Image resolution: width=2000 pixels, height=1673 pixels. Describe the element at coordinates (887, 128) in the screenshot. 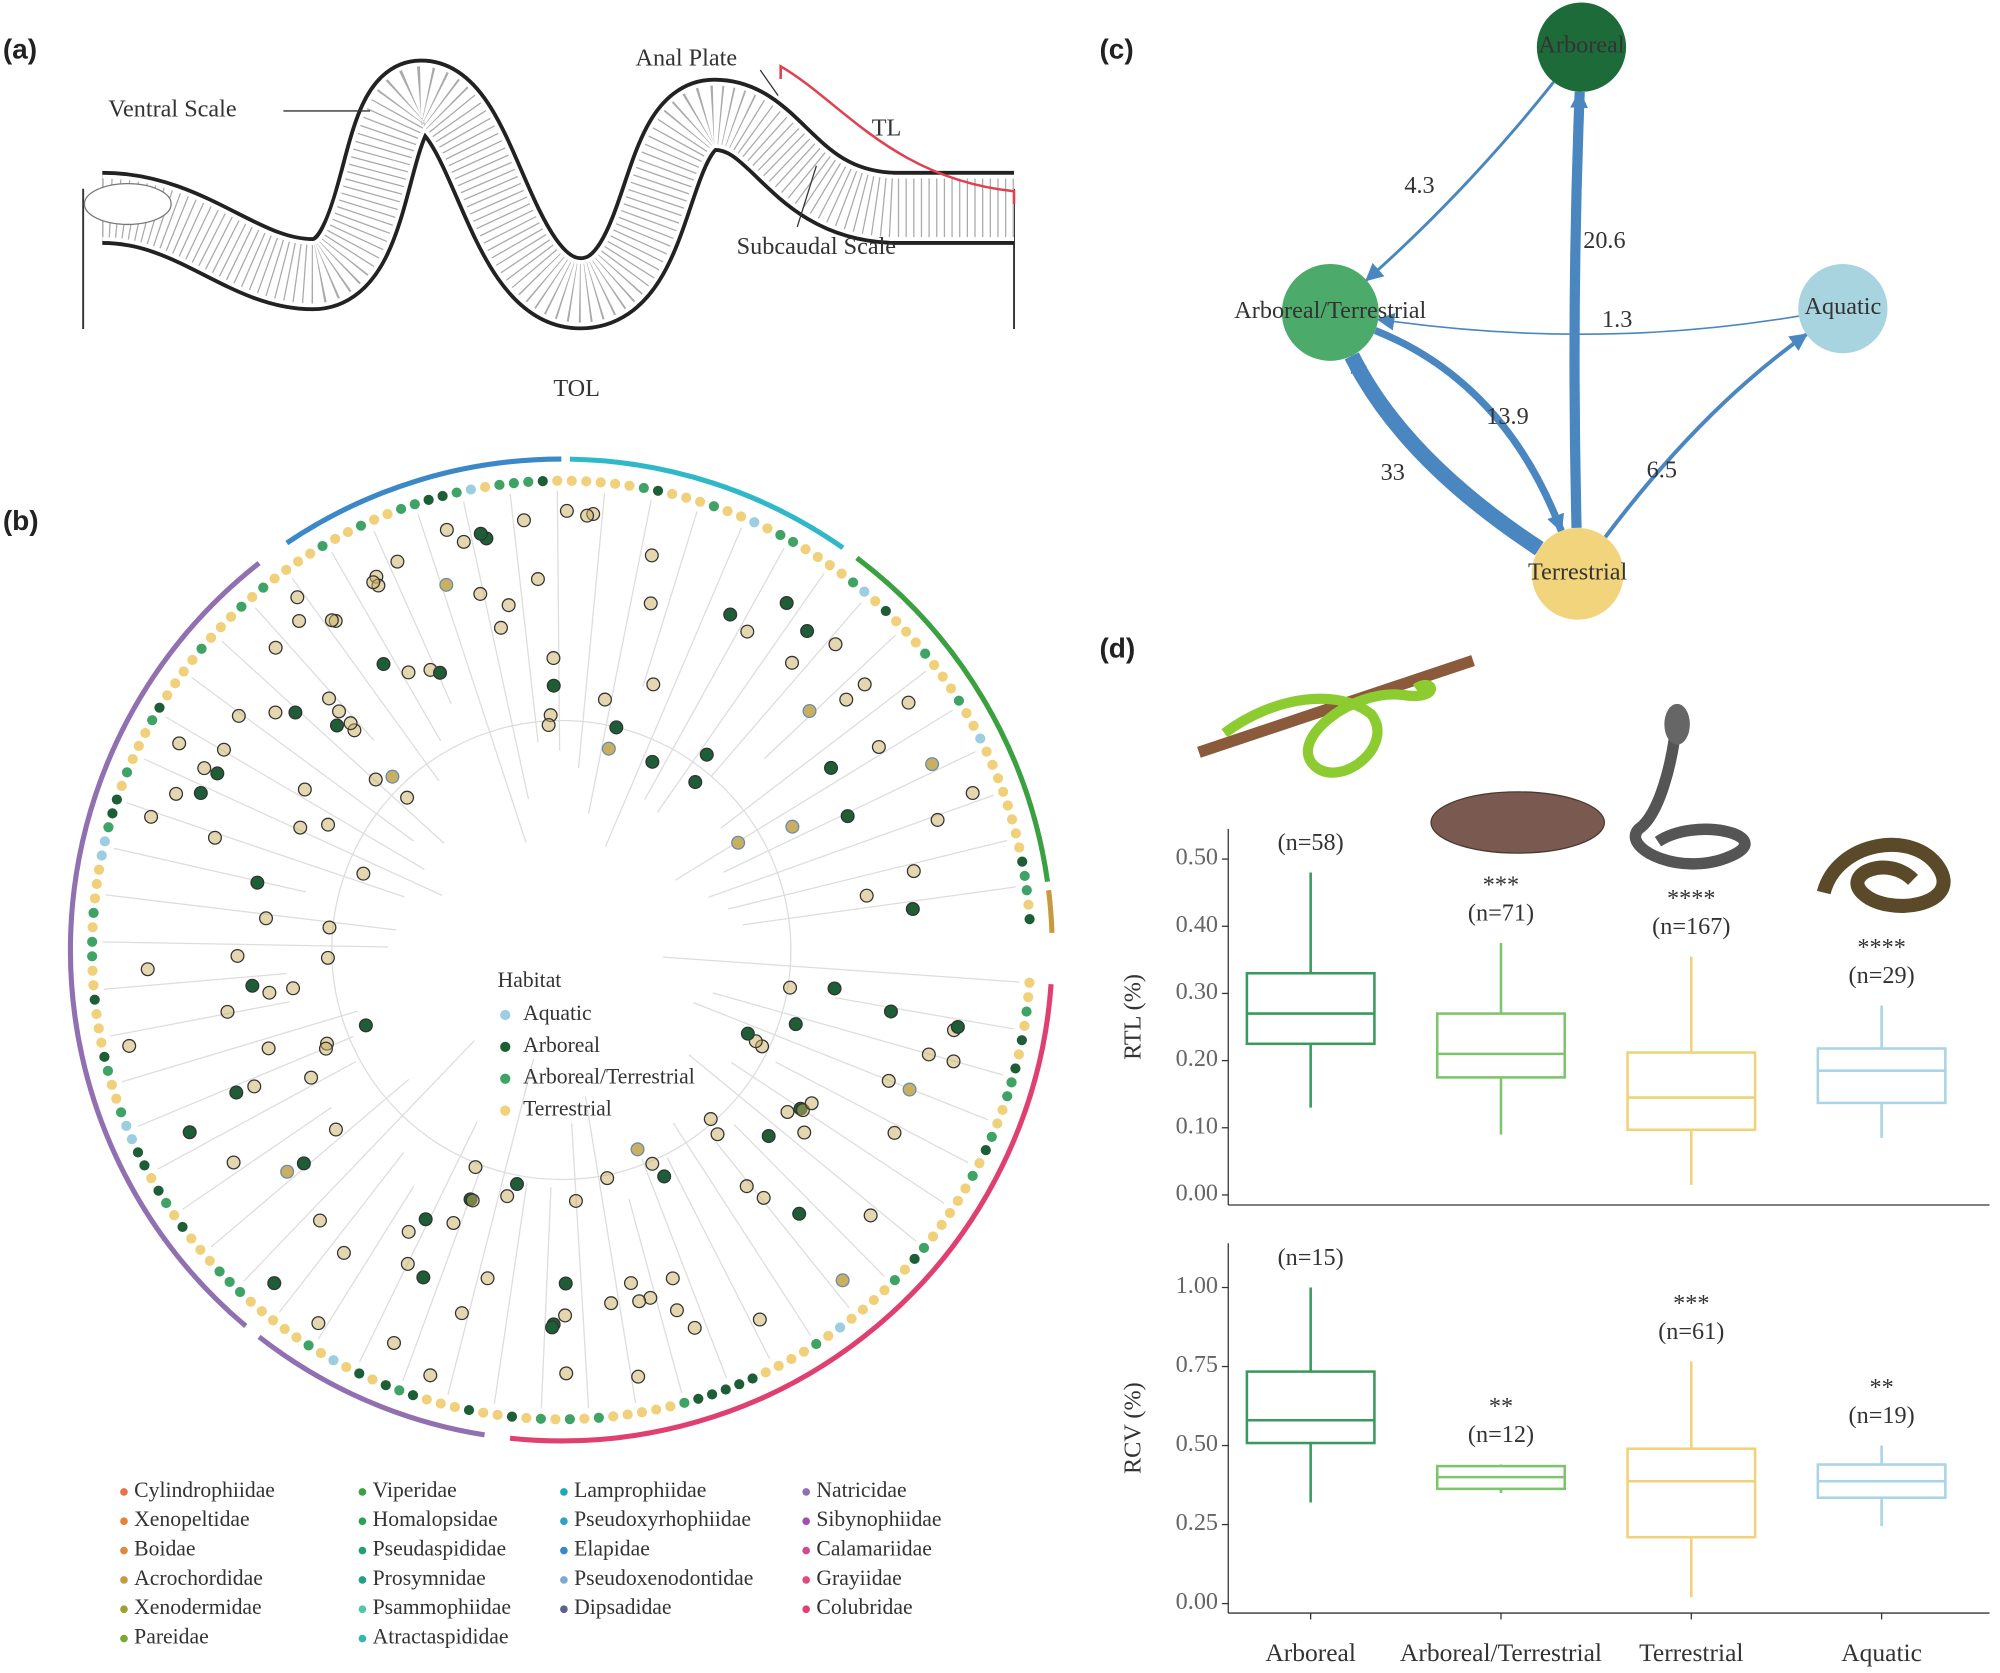

I see `diagram-label: TL` at that location.